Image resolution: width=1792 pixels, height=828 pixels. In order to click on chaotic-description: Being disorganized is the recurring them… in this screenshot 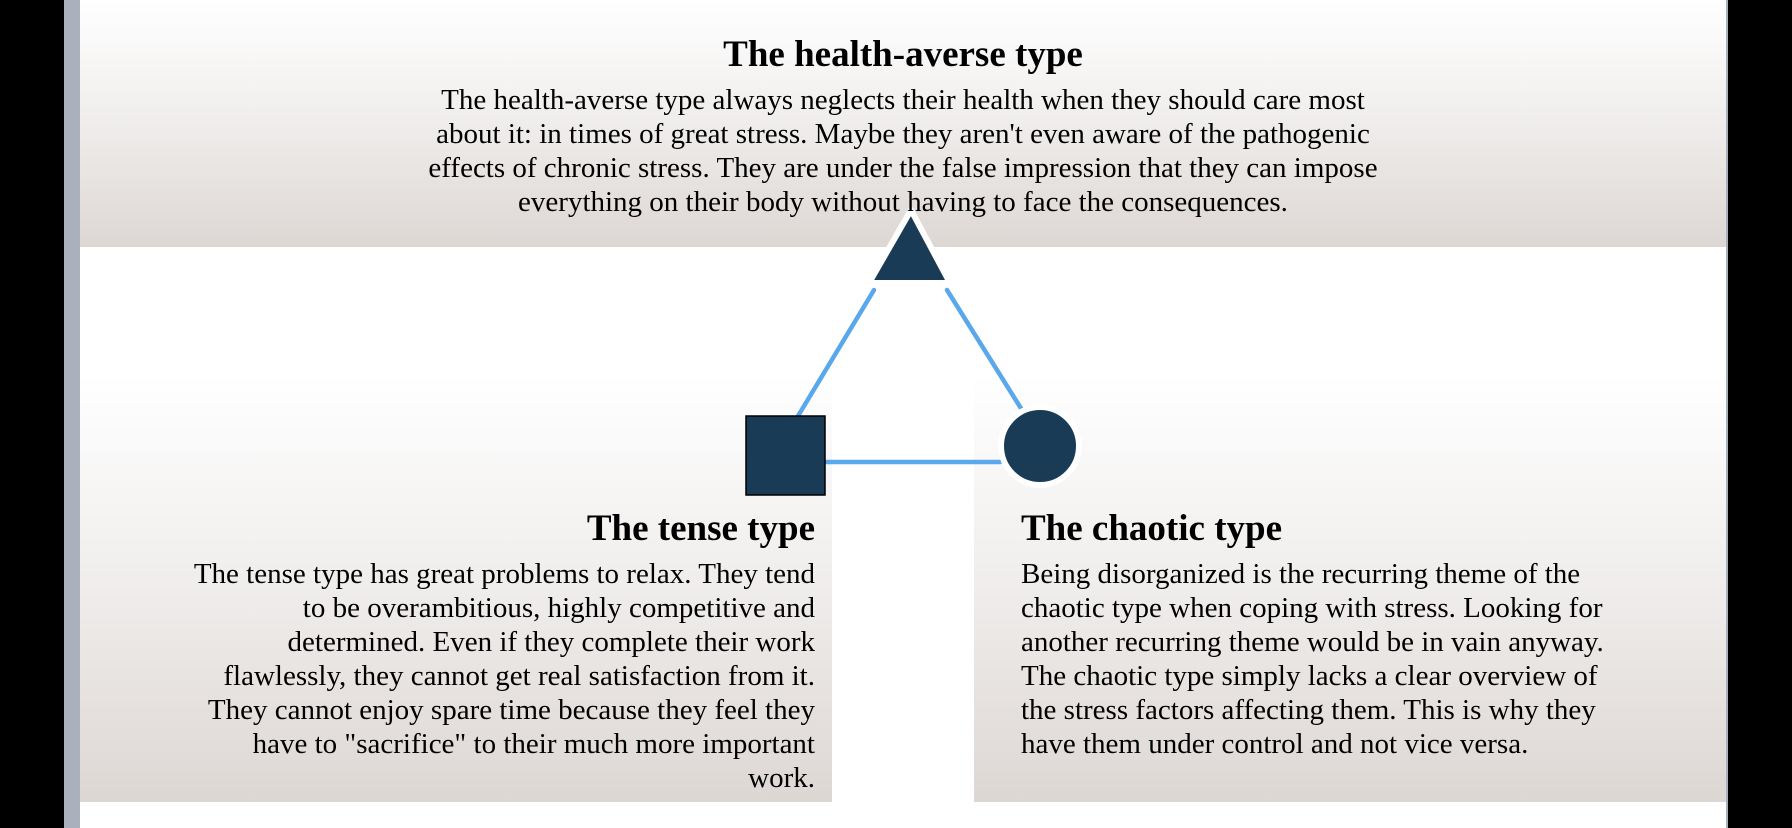, I will do `click(1312, 659)`.